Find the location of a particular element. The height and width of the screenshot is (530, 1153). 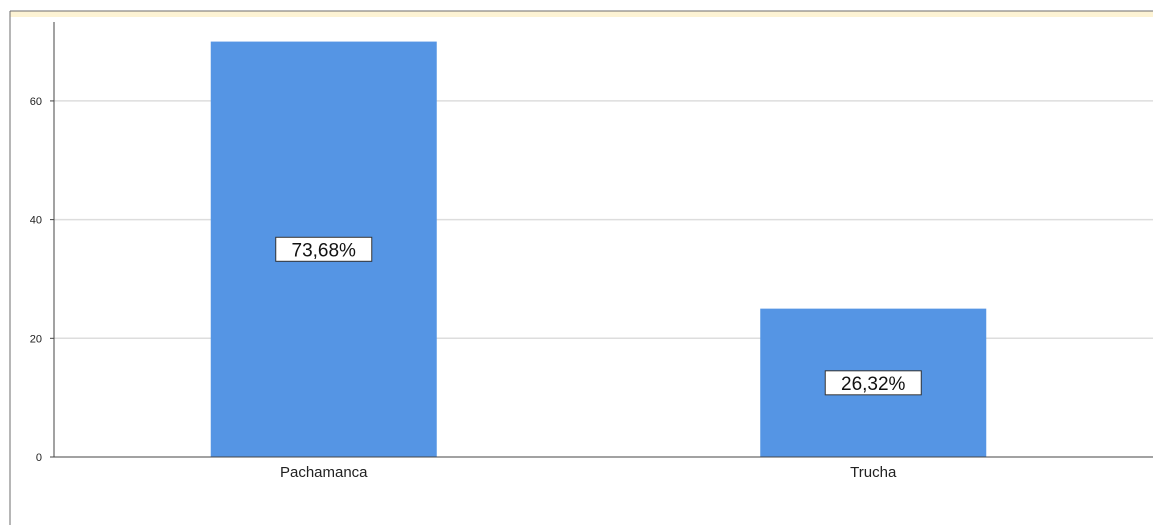

data-label: 73,68% is located at coordinates (324, 249).